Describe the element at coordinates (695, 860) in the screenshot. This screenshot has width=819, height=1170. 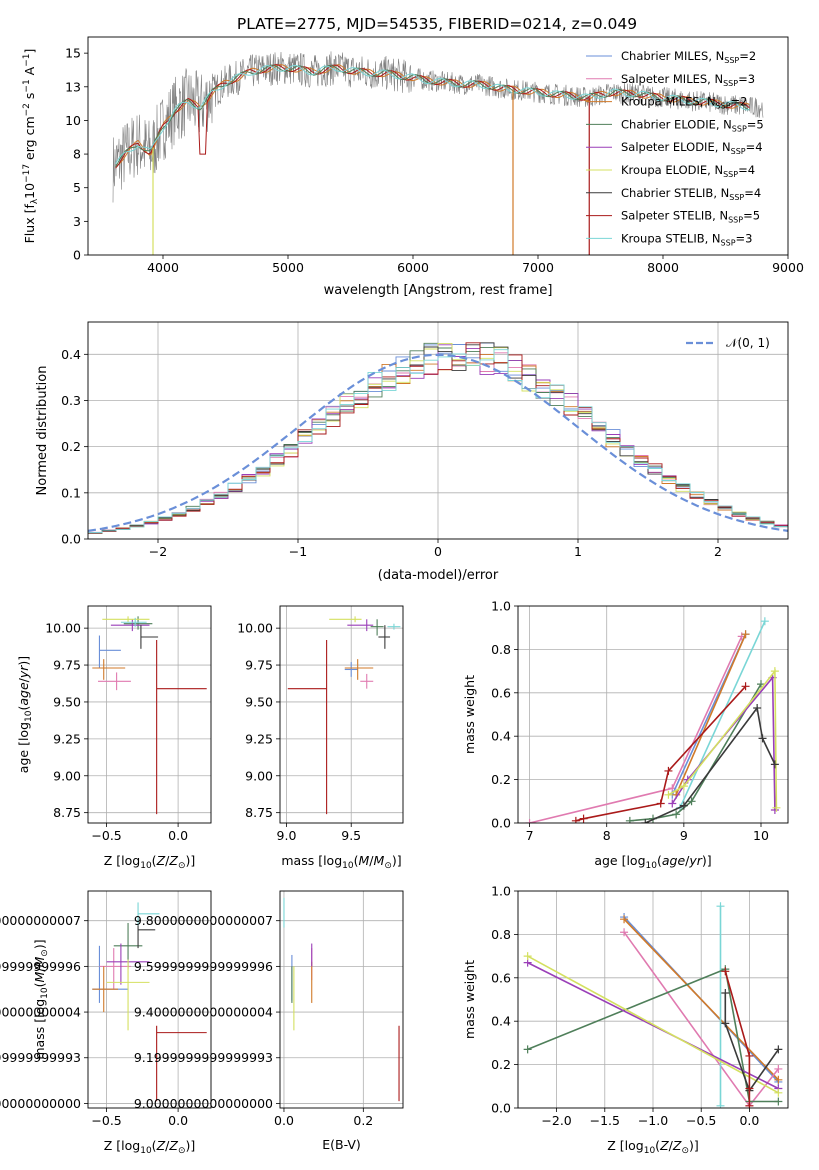
I see `x-axis-label-part: yr` at that location.